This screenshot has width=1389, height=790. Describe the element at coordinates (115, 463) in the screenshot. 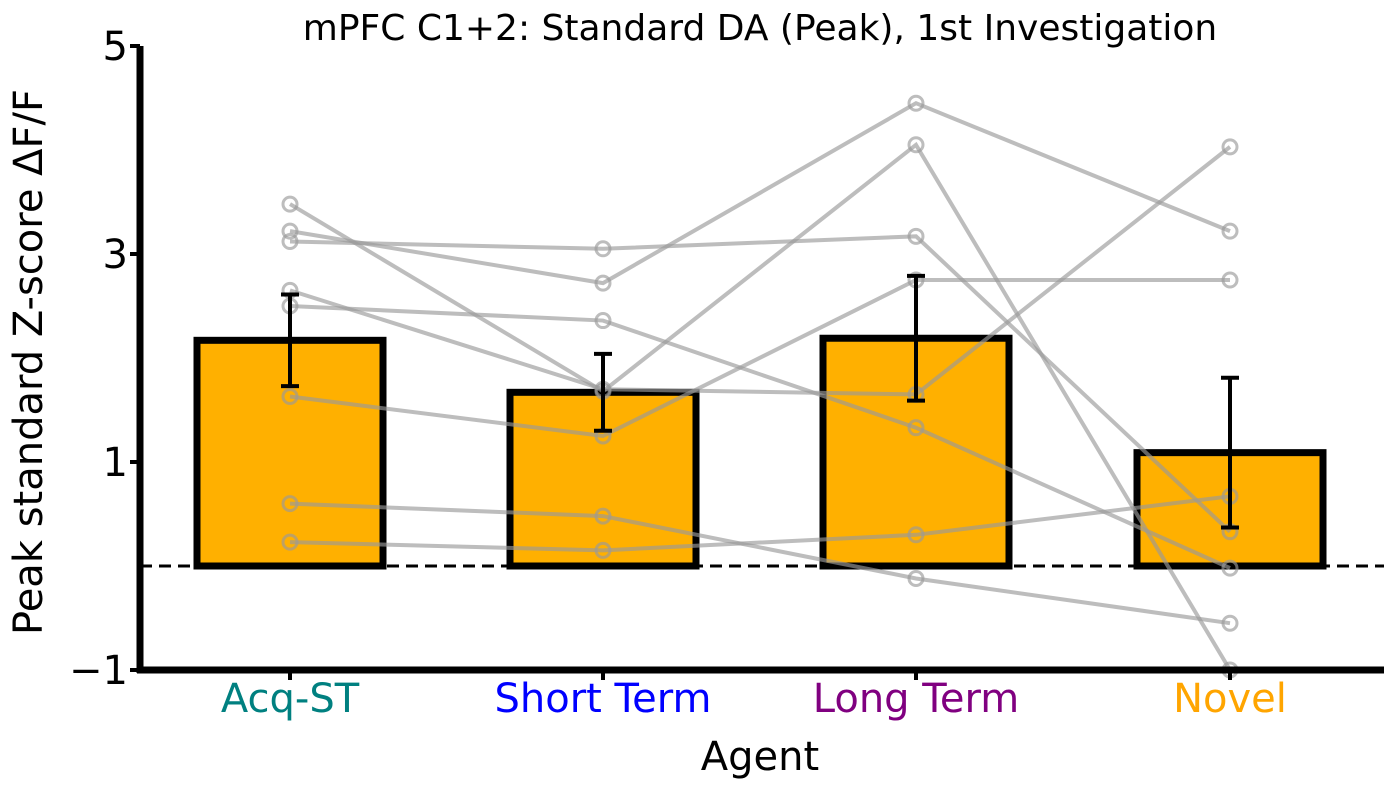

I see `y-tick-label: 1` at that location.